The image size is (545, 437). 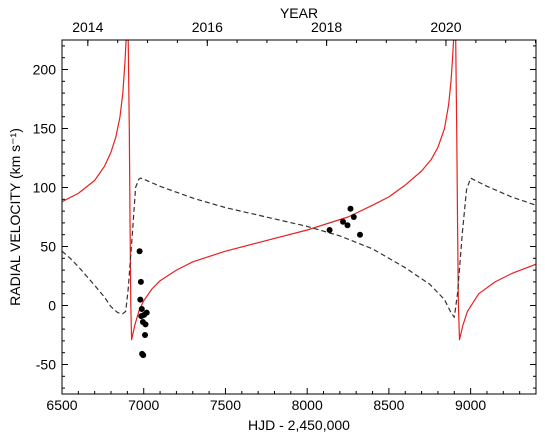 What do you see at coordinates (307, 405) in the screenshot?
I see `x-tick-label: 8000` at bounding box center [307, 405].